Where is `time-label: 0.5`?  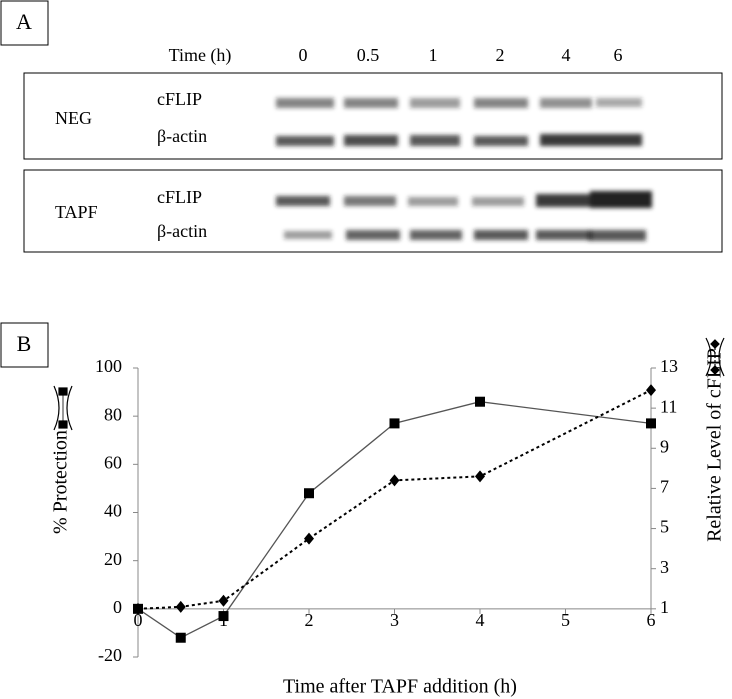
time-label: 0.5 is located at coordinates (368, 55).